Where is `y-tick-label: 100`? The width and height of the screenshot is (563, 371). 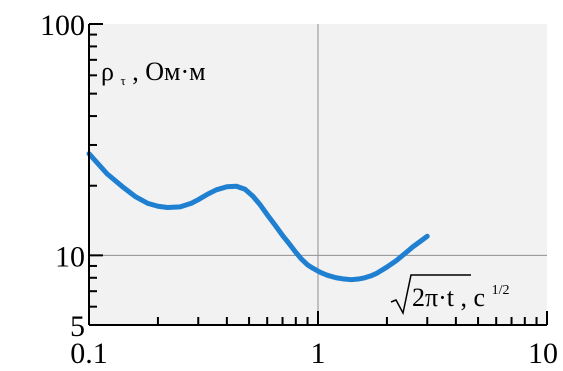
y-tick-label: 100 is located at coordinates (62, 25).